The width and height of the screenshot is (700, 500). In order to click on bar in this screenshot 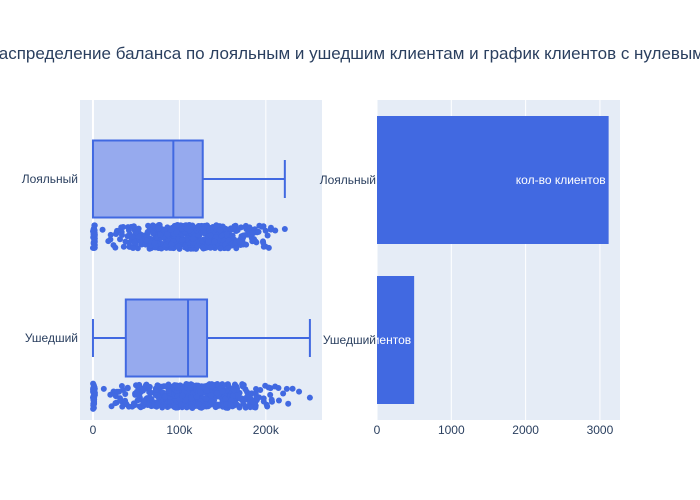, I will do `click(493, 180)`.